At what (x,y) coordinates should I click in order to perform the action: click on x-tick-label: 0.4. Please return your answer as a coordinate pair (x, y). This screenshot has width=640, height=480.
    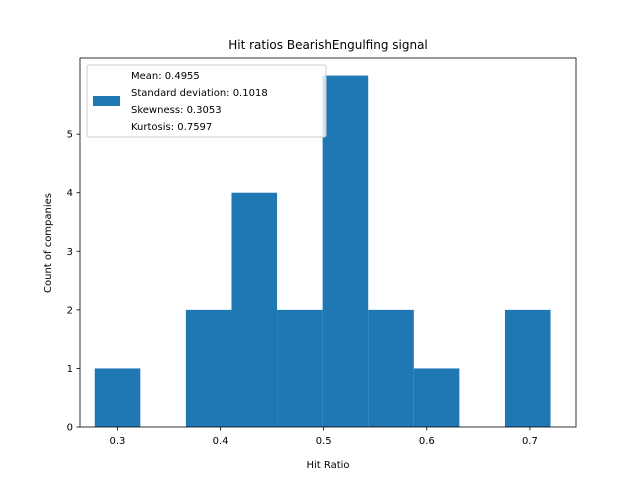
    Looking at the image, I should click on (221, 441).